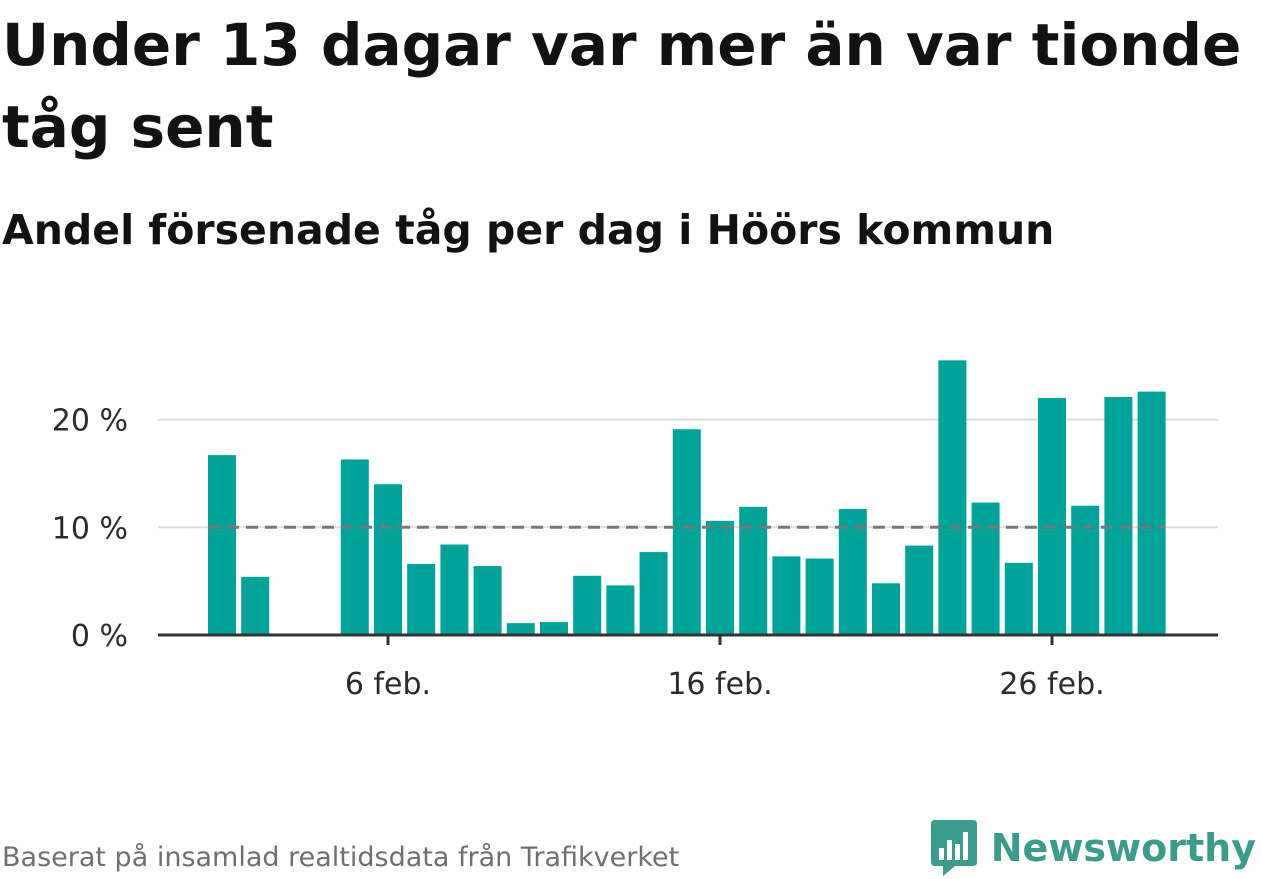 The width and height of the screenshot is (1262, 879). I want to click on x-tick-label: 6 feb., so click(388, 684).